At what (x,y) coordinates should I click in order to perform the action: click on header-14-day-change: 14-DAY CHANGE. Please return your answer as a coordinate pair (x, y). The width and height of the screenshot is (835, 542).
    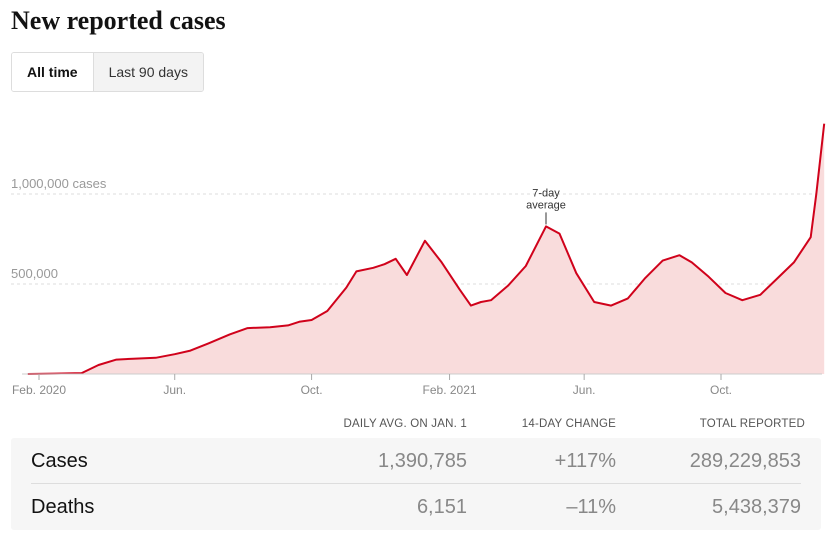
    Looking at the image, I should click on (568, 424).